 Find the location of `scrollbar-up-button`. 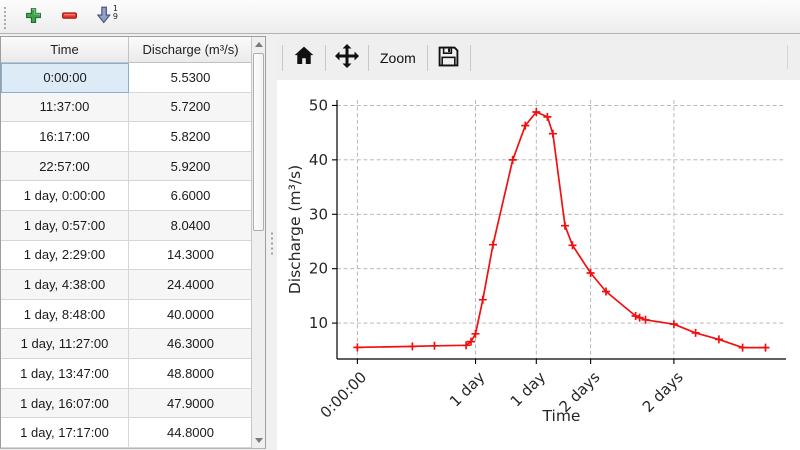

scrollbar-up-button is located at coordinates (258, 44).